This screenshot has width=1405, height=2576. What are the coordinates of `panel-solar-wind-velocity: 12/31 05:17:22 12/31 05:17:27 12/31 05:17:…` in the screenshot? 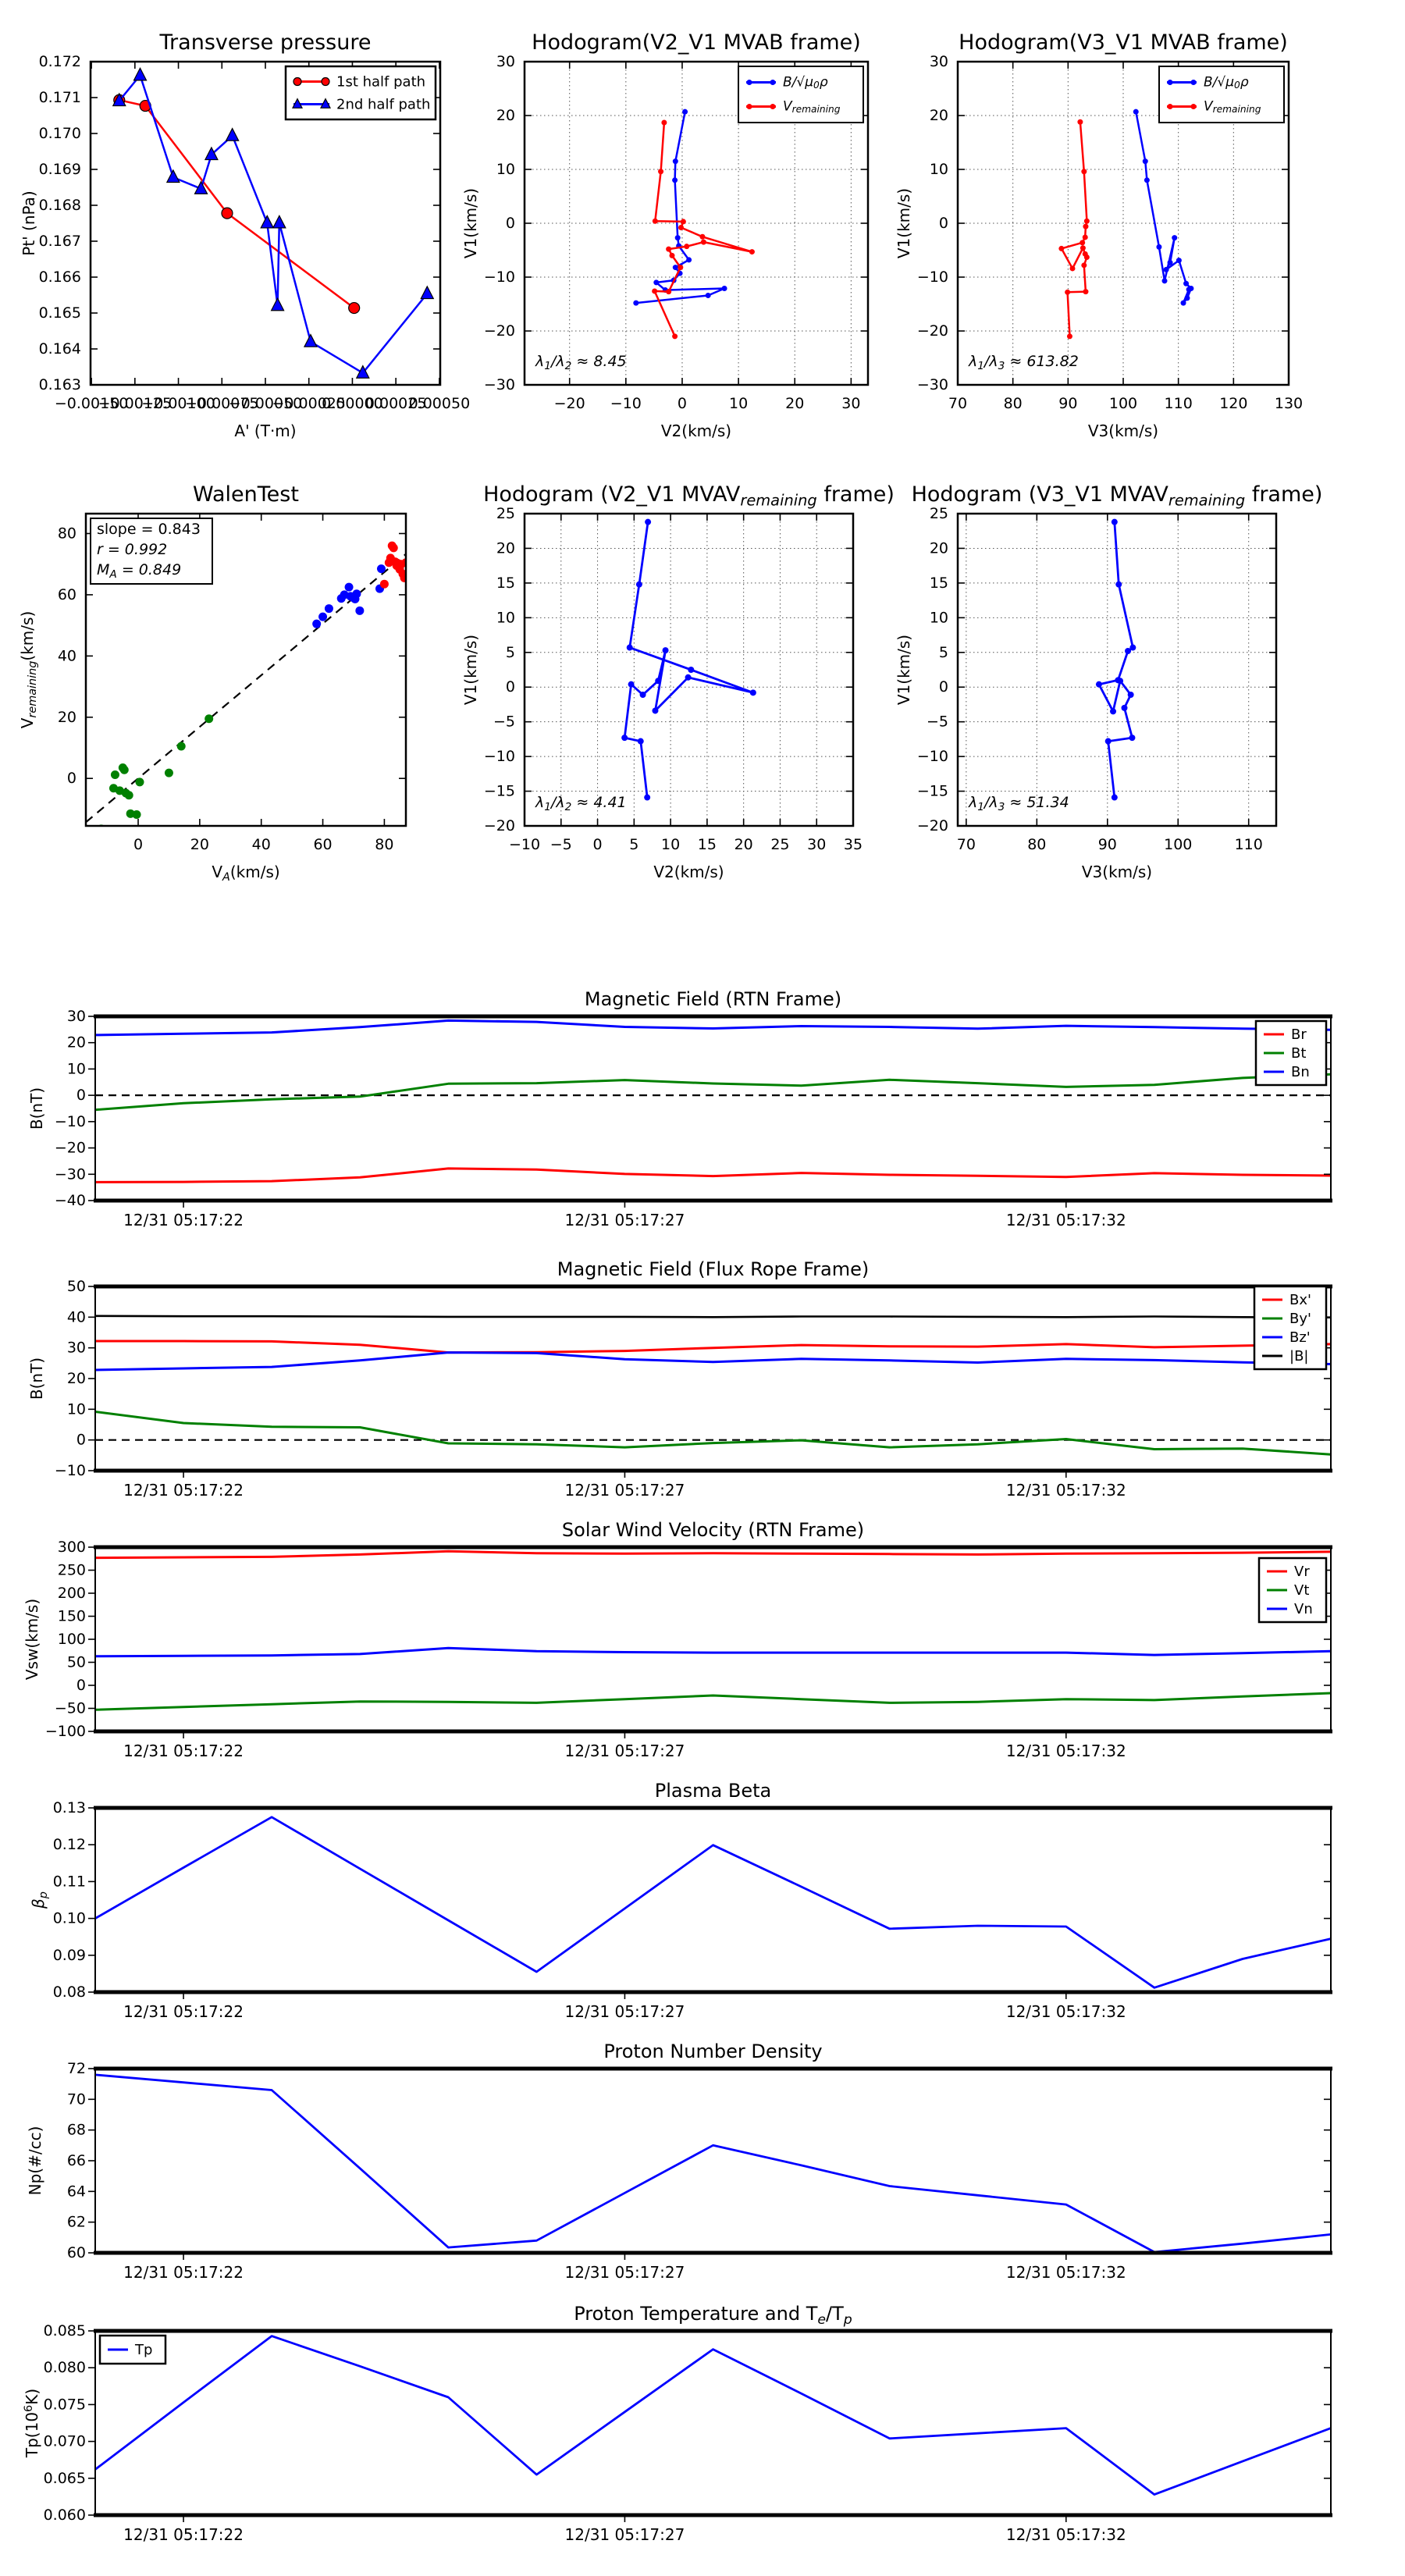 It's located at (678, 1639).